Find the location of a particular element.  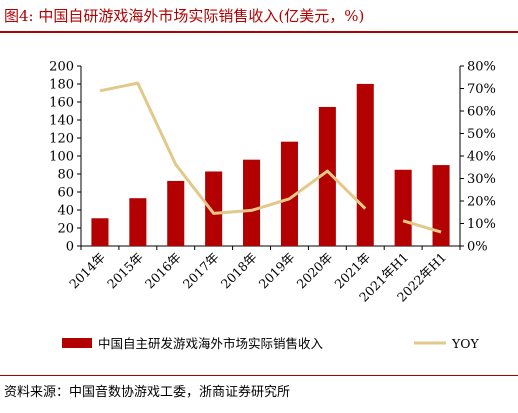

x-tick-label: 2017年 is located at coordinates (201, 271).